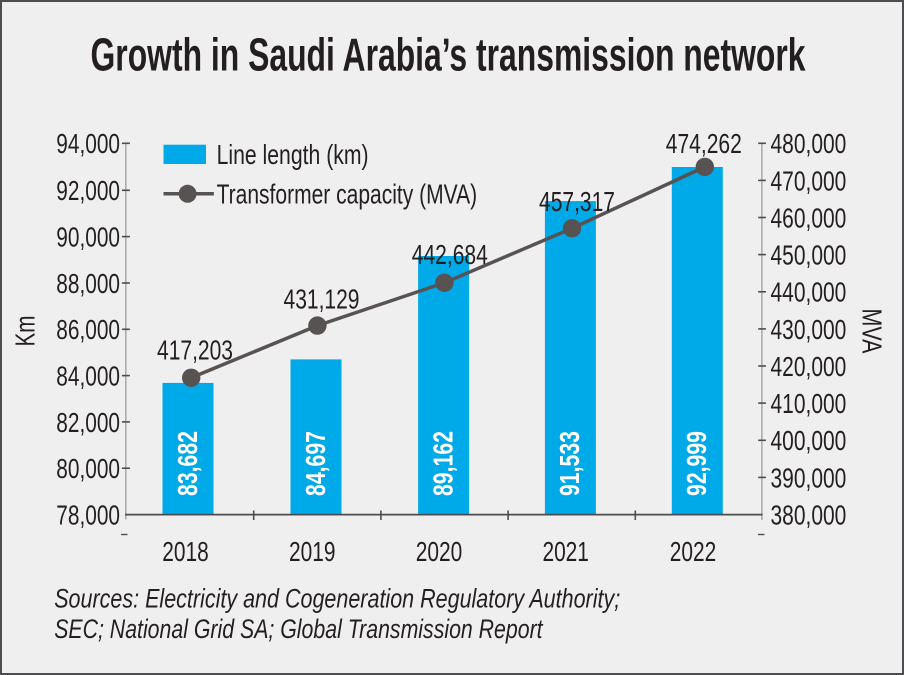 The image size is (904, 675). Describe the element at coordinates (88, 237) in the screenshot. I see `svg-text: 90,000` at that location.